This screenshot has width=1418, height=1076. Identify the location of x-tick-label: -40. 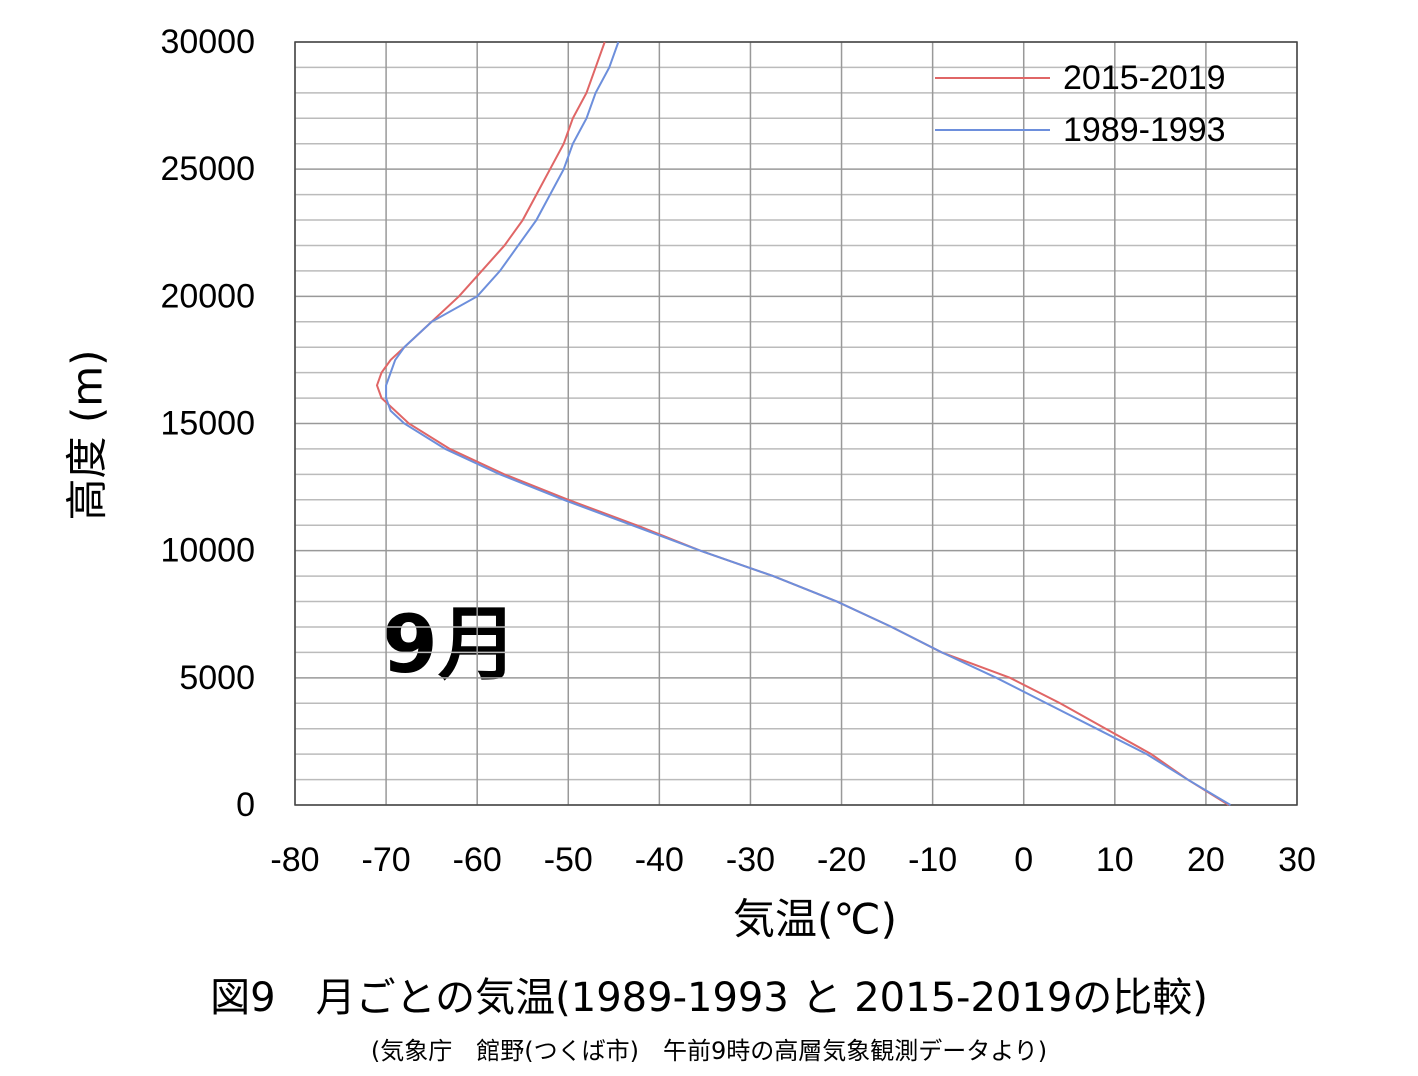
(659, 860).